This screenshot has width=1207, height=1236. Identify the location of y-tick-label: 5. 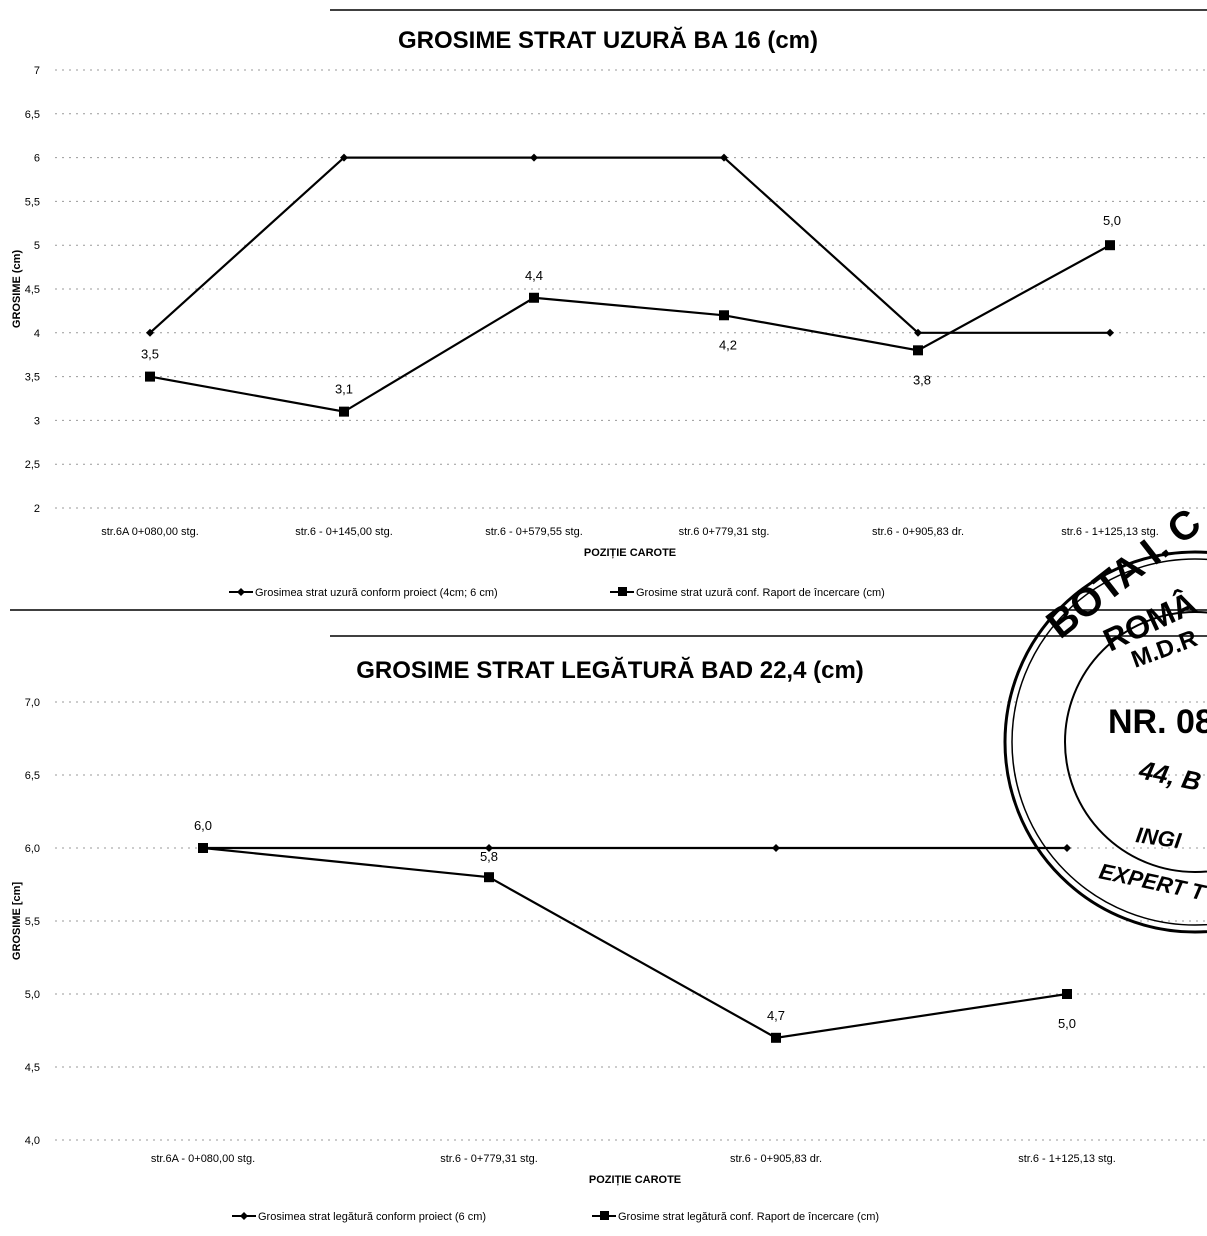
(37, 246).